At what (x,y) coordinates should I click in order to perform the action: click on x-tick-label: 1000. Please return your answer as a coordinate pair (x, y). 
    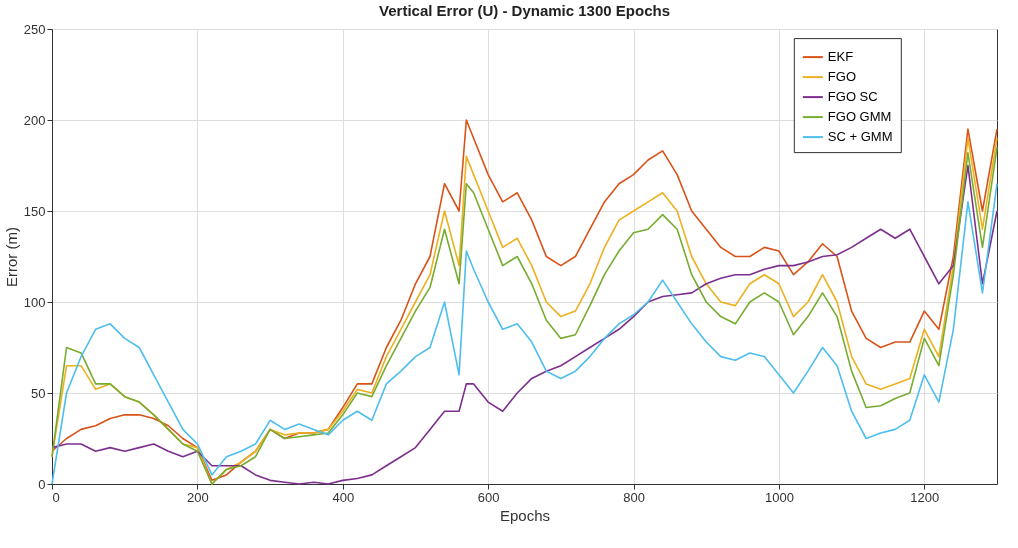
    Looking at the image, I should click on (779, 497).